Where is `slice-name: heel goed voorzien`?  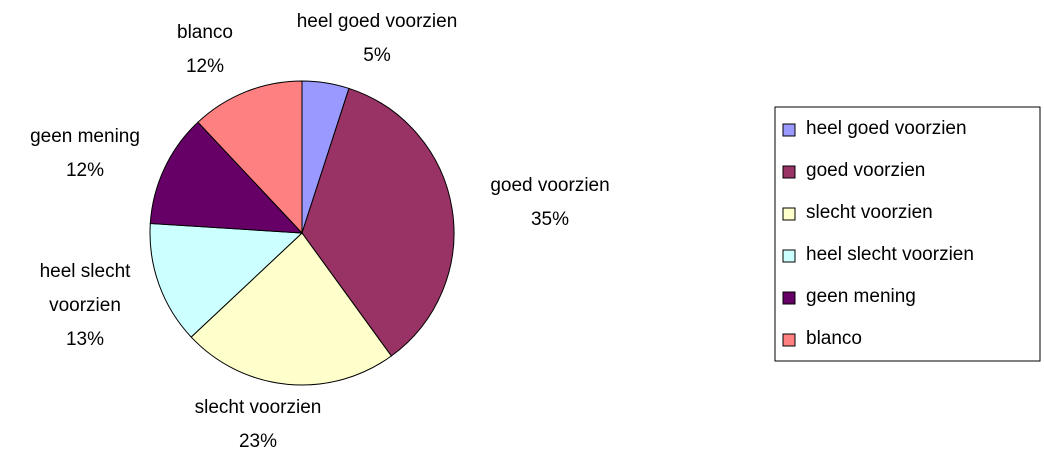
slice-name: heel goed voorzien is located at coordinates (377, 21).